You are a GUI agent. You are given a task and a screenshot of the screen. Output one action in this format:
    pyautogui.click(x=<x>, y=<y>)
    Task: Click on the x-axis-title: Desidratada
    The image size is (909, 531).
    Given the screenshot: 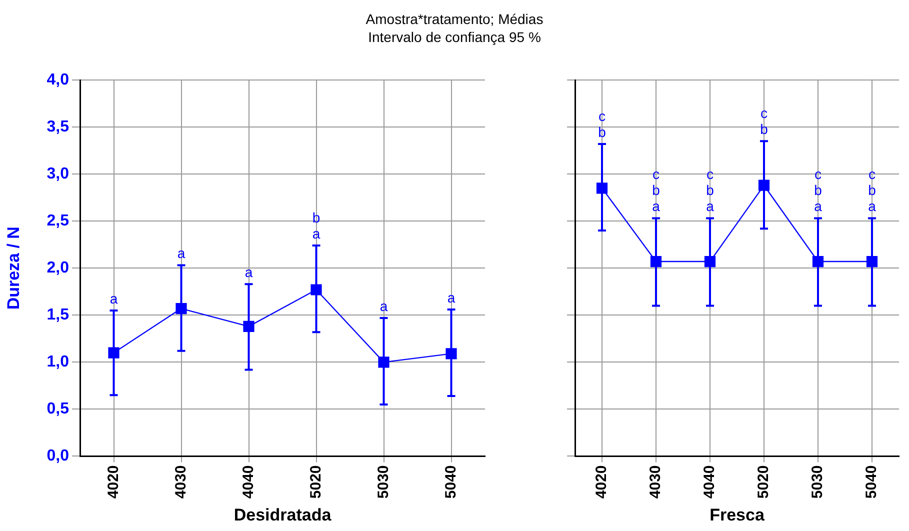 What is the action you would take?
    pyautogui.click(x=283, y=514)
    